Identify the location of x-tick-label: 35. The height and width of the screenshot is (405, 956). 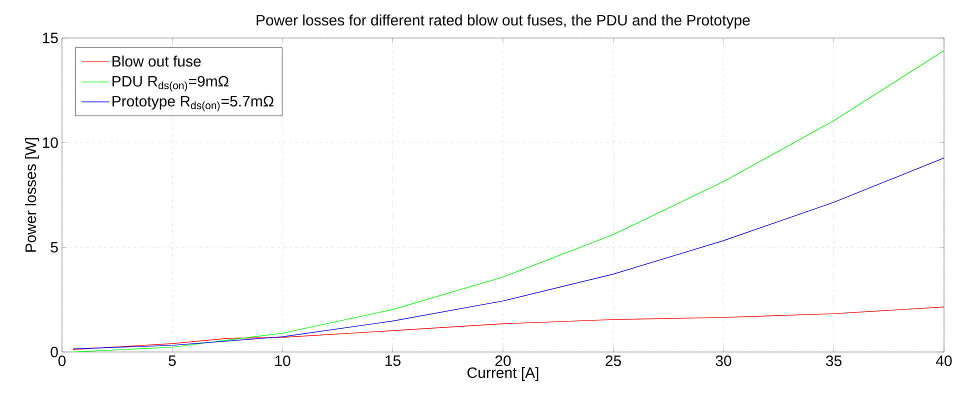
(834, 361).